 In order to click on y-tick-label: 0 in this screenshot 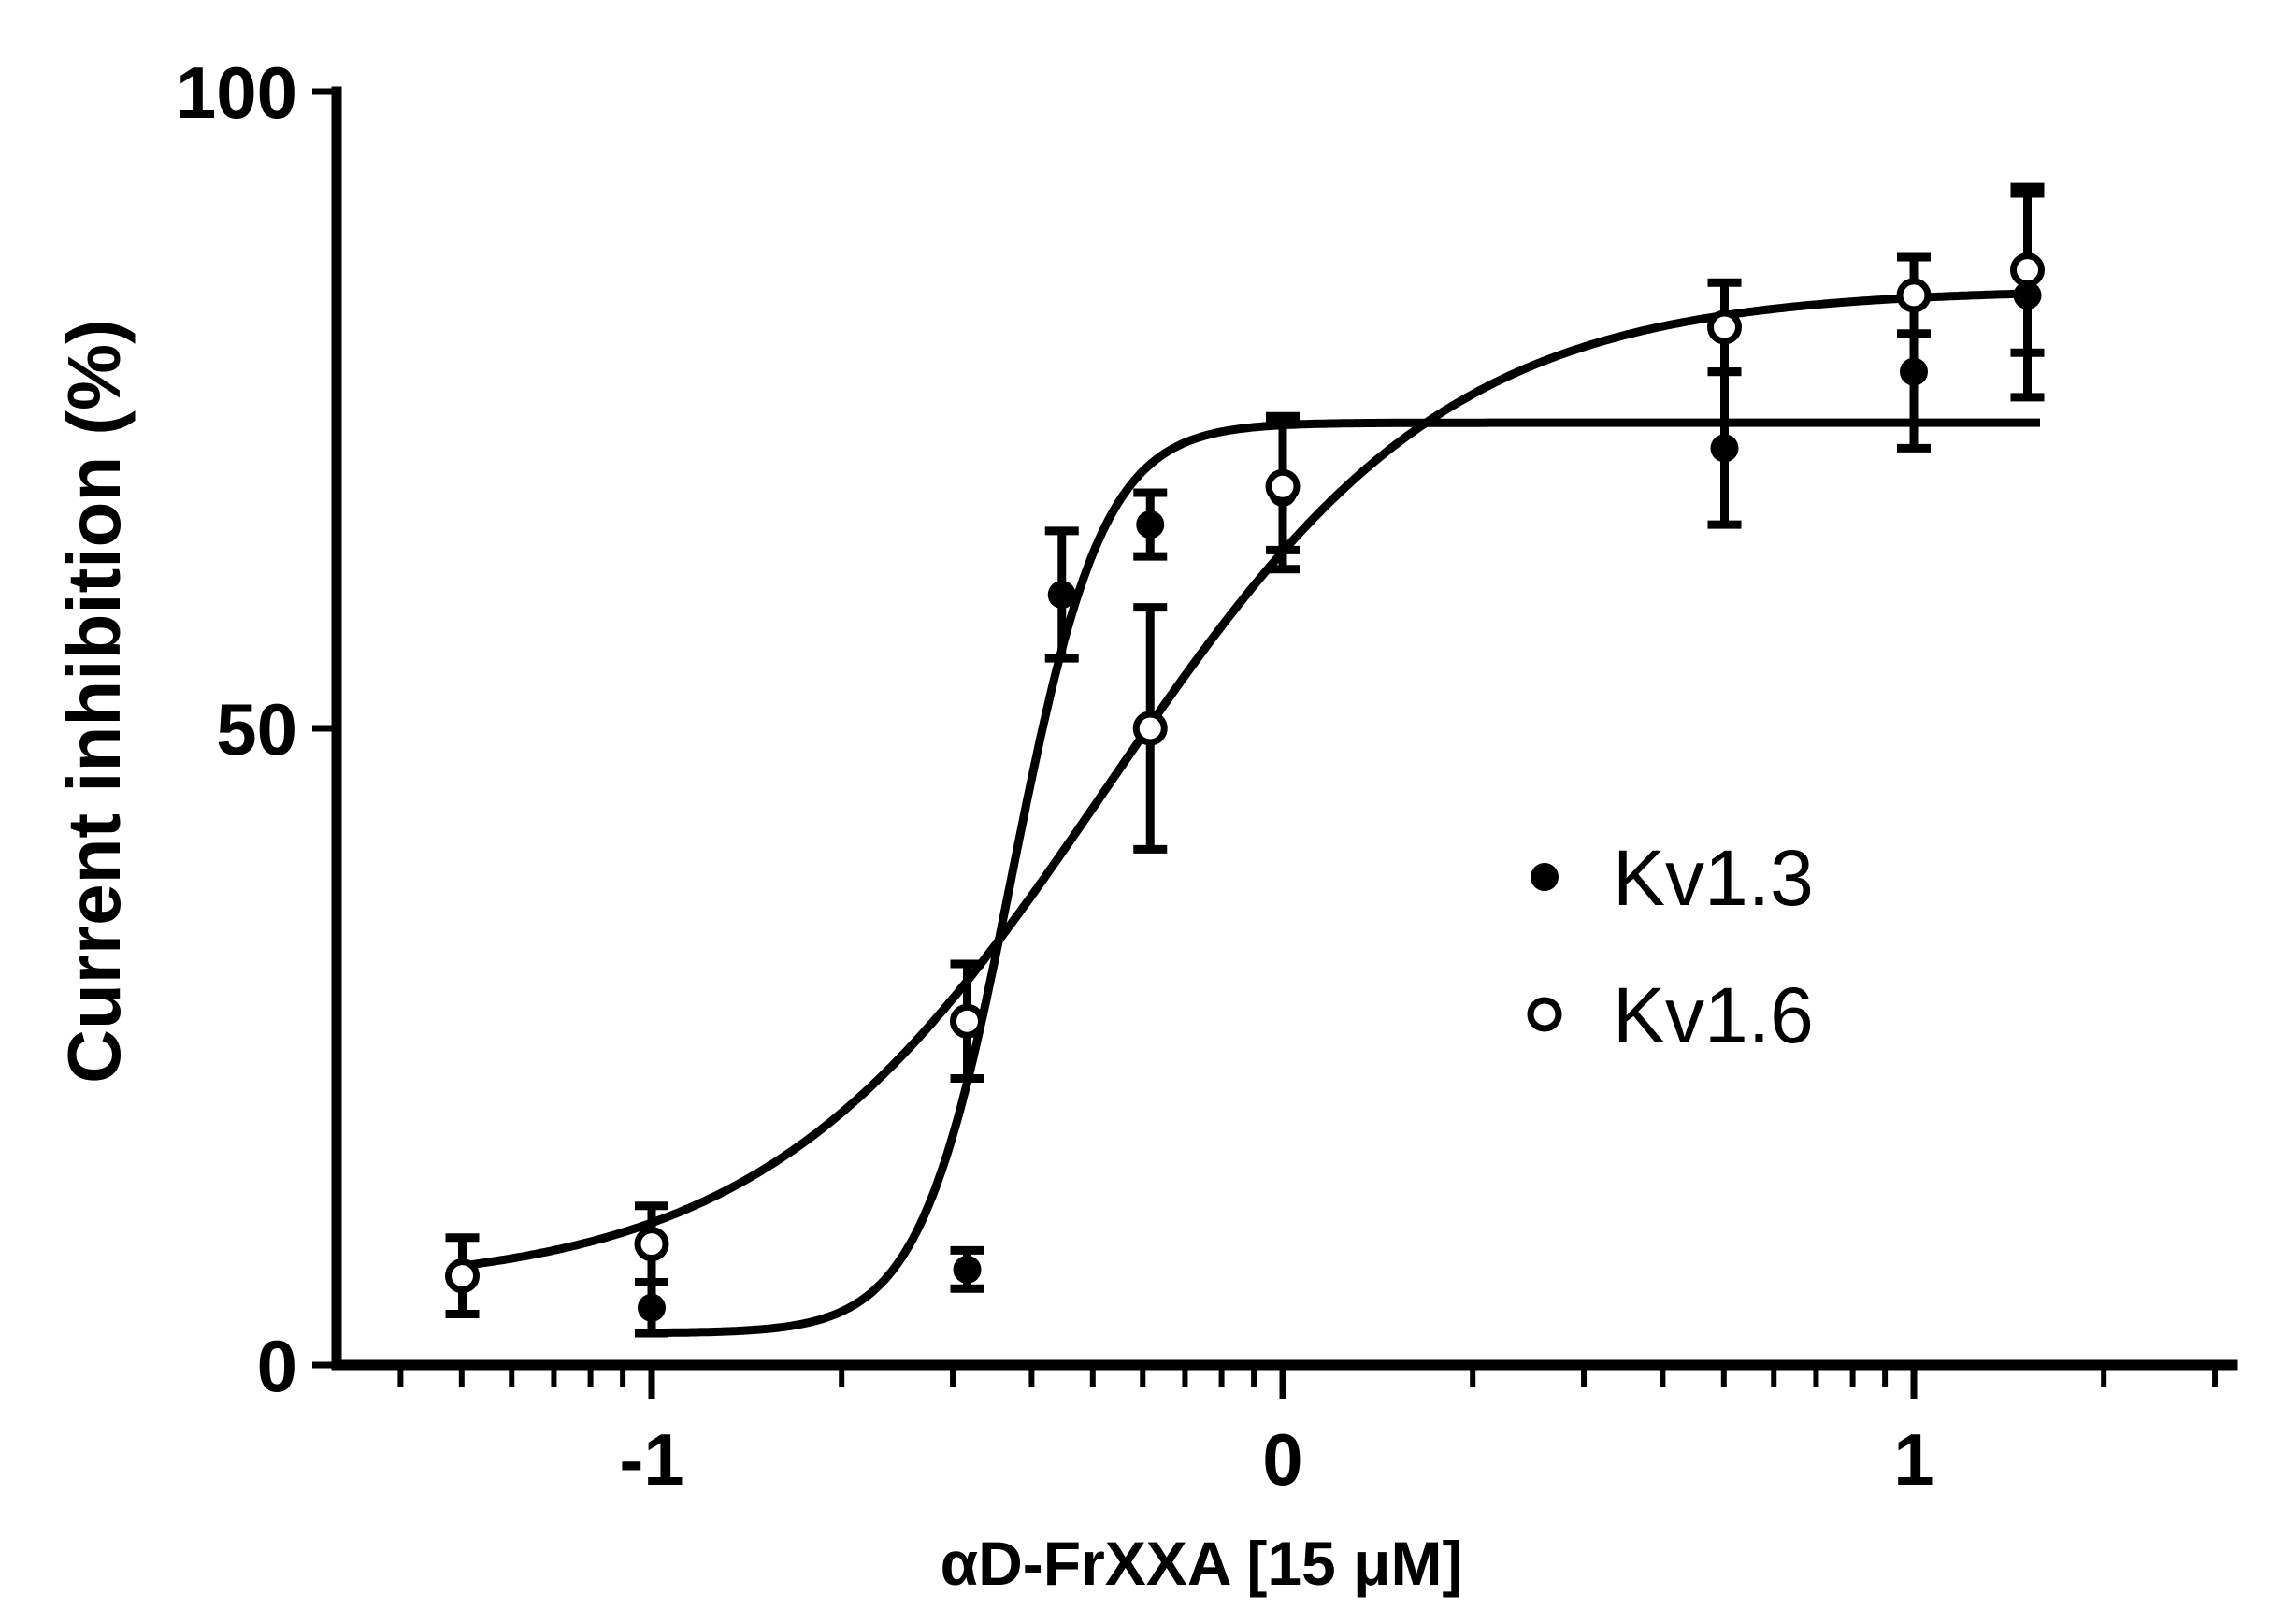, I will do `click(277, 1366)`.